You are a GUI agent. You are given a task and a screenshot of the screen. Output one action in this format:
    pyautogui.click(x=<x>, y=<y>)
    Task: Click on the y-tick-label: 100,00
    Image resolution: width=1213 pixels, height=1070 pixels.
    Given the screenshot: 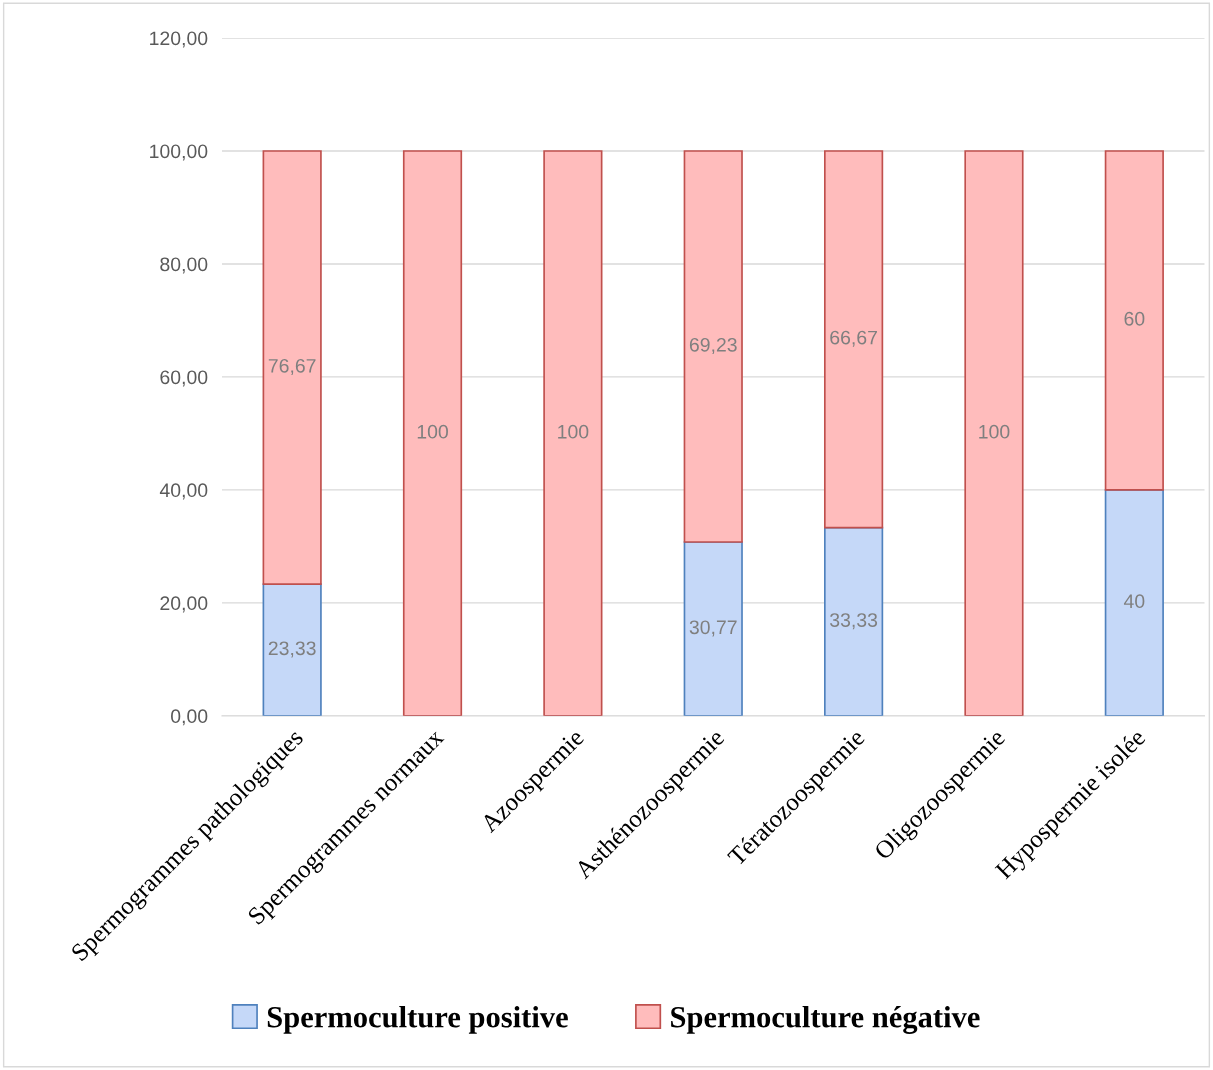 What is the action you would take?
    pyautogui.click(x=179, y=152)
    